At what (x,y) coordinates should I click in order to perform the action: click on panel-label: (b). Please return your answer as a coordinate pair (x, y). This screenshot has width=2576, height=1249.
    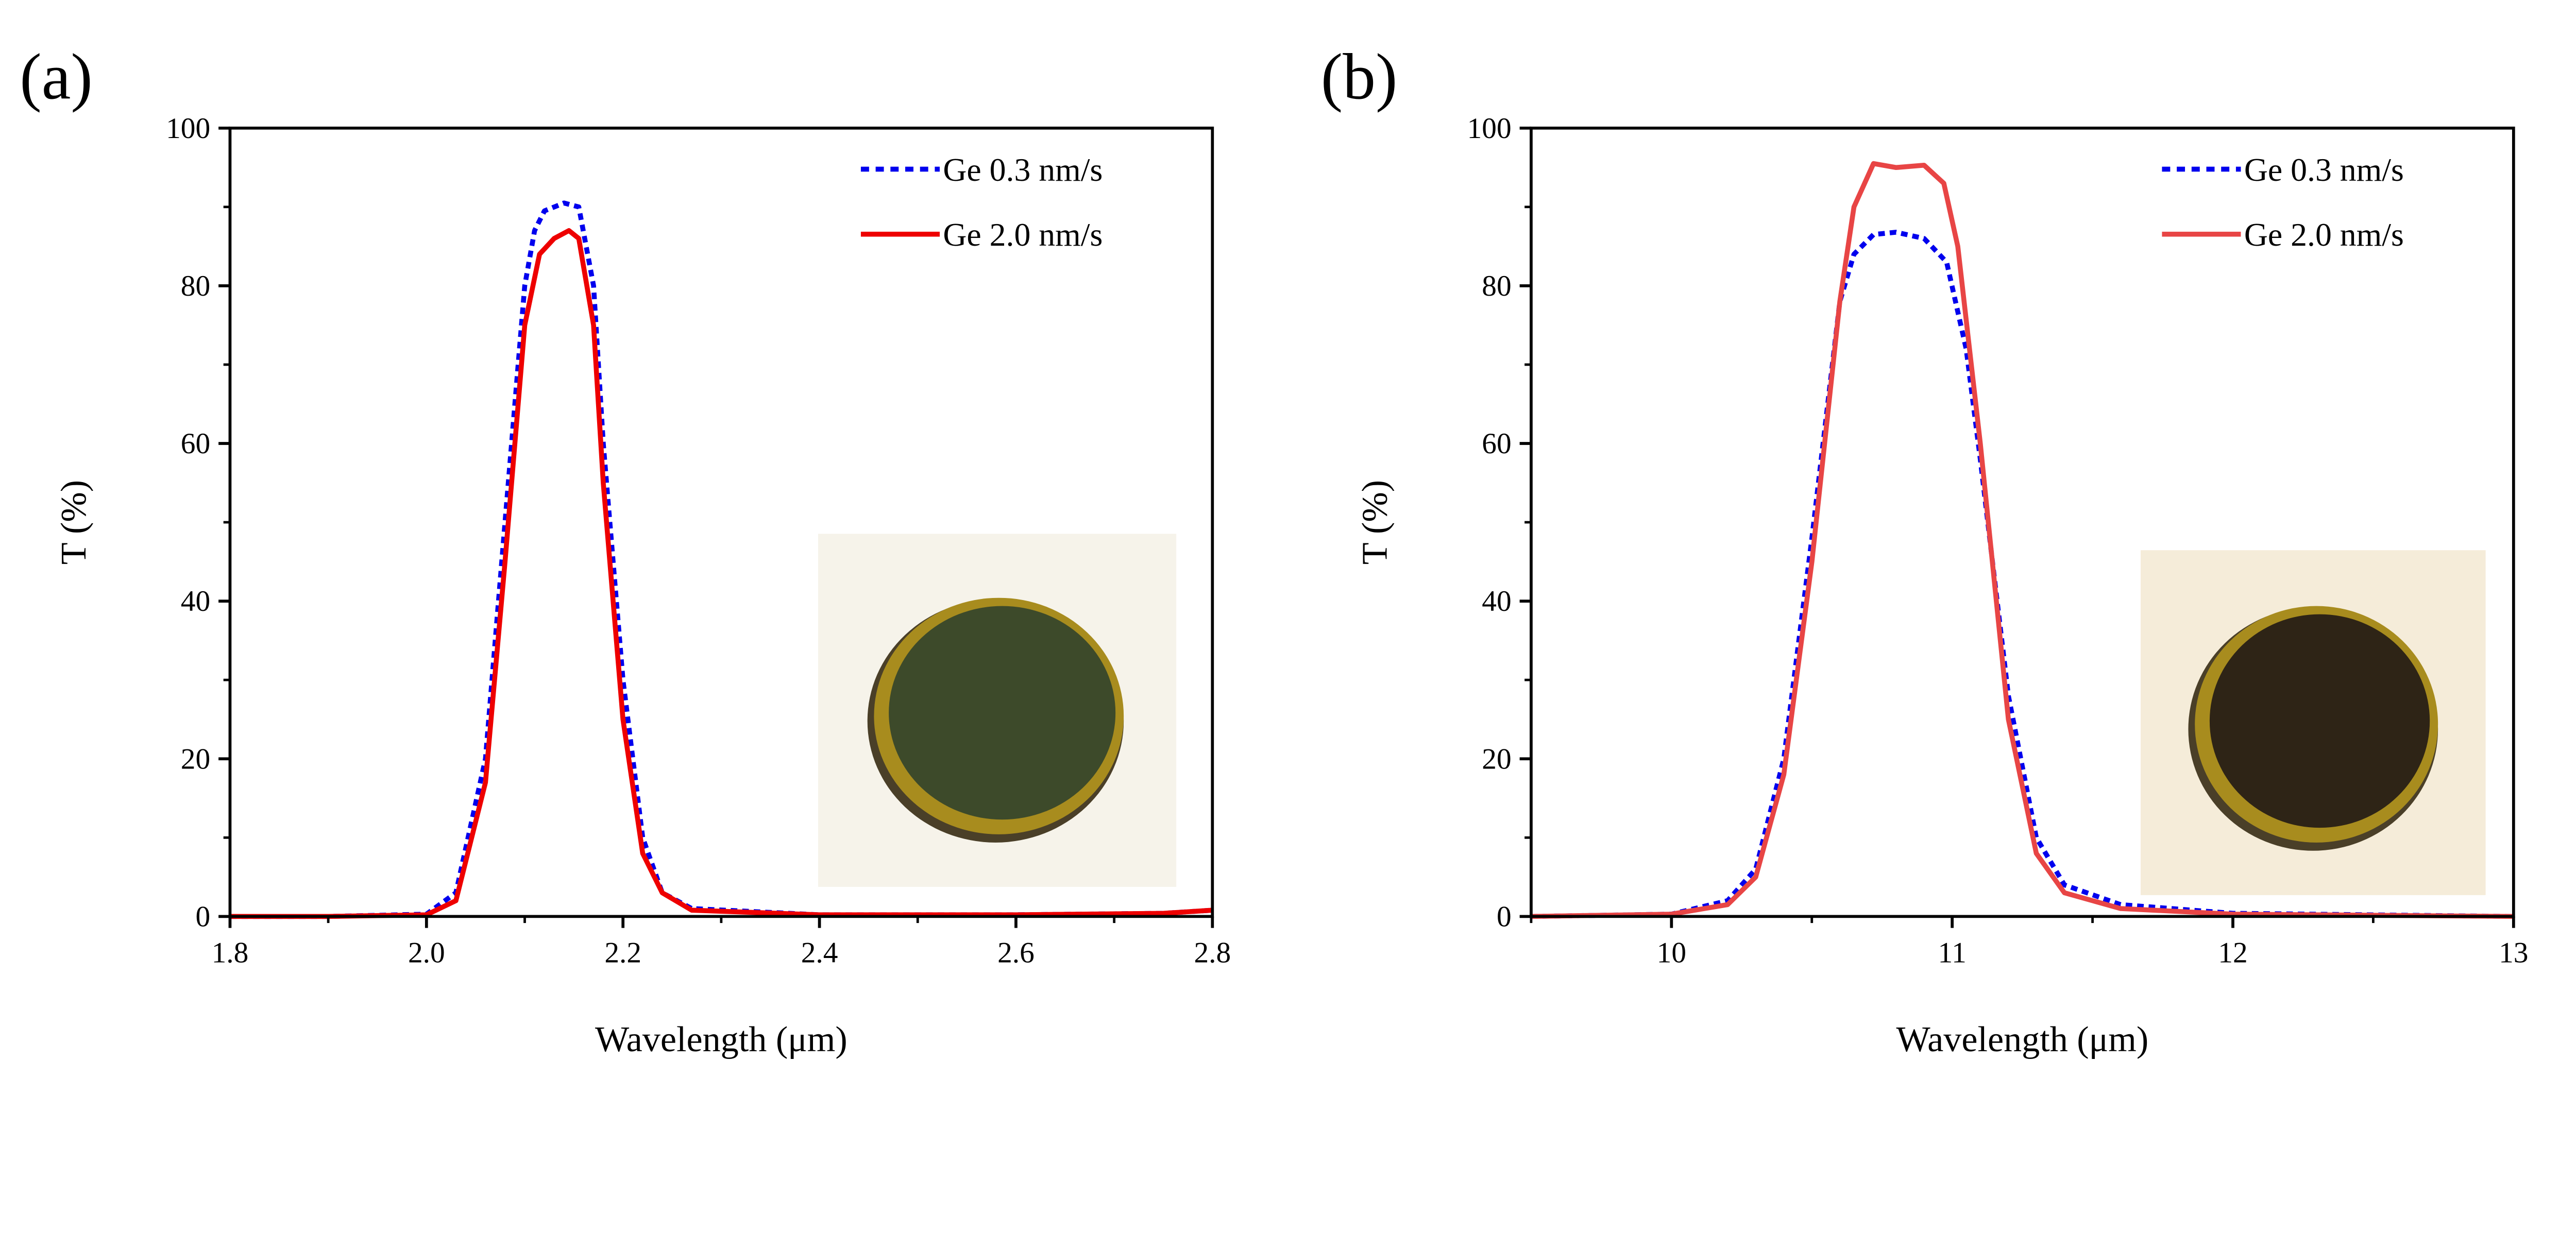
    Looking at the image, I should click on (1359, 76).